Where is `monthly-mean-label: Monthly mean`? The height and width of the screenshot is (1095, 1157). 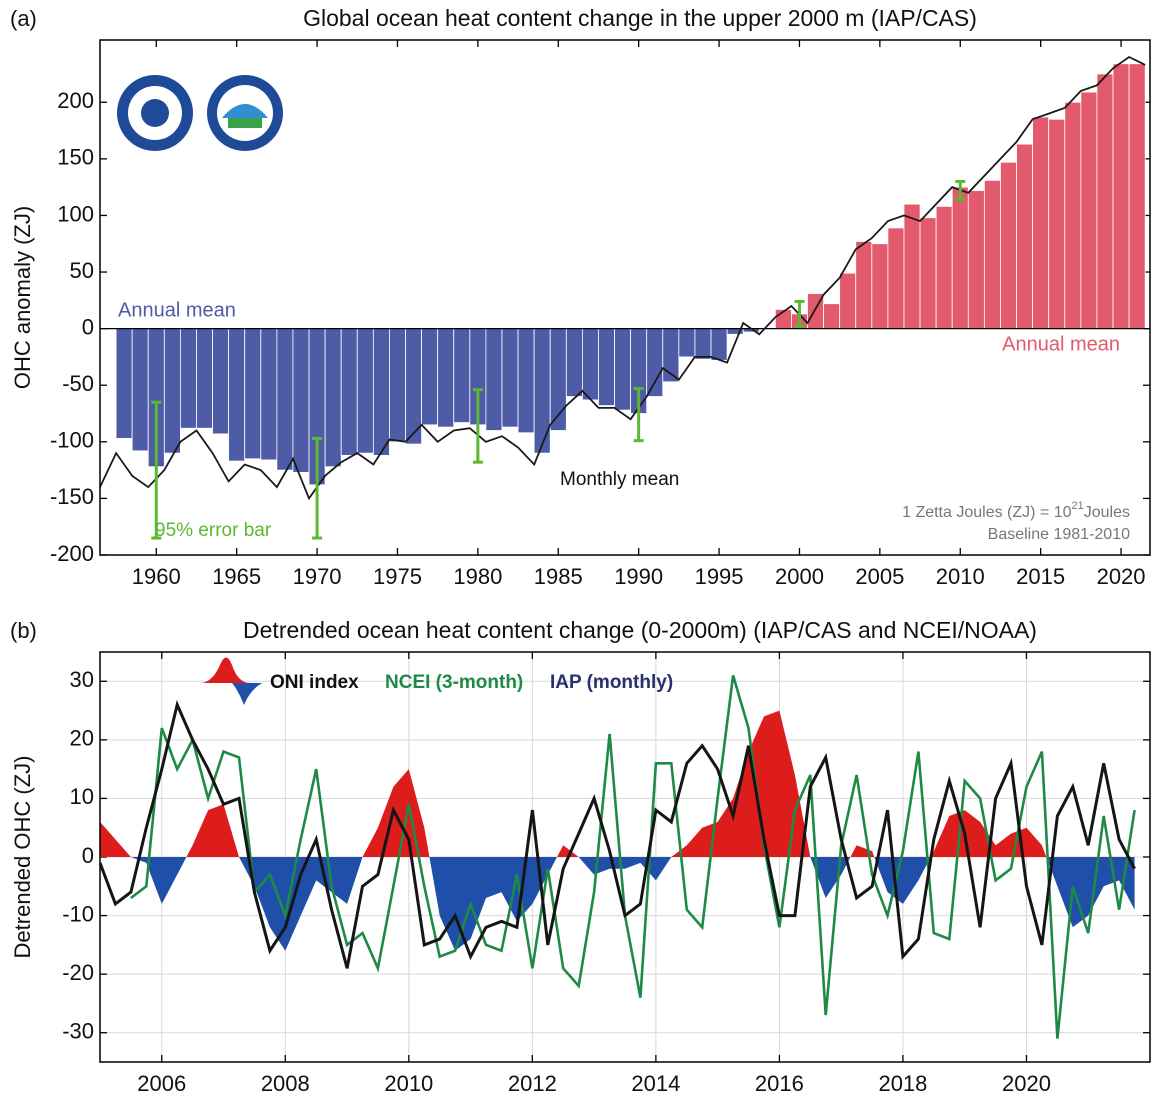 monthly-mean-label: Monthly mean is located at coordinates (619, 479).